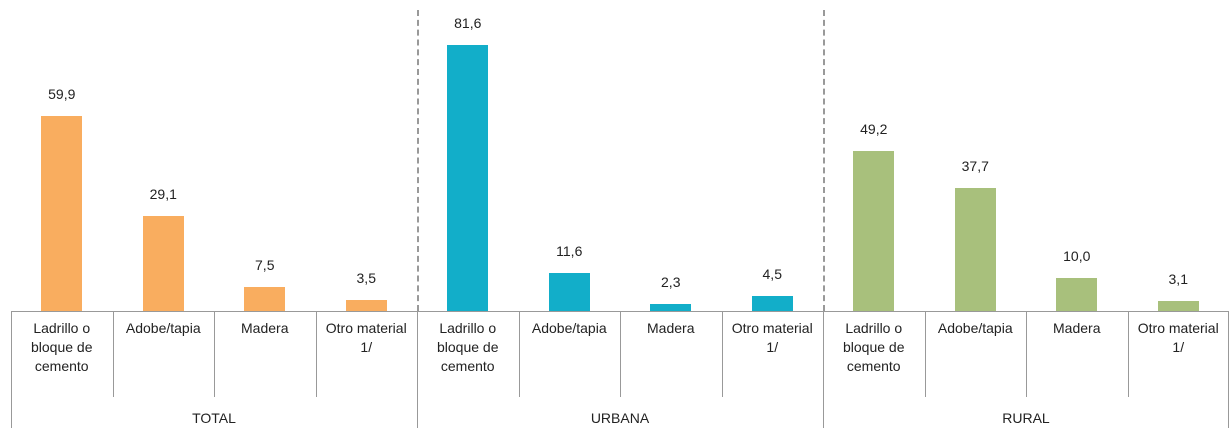 The height and width of the screenshot is (428, 1231). Describe the element at coordinates (62, 93) in the screenshot. I see `value-label: 59,9` at that location.